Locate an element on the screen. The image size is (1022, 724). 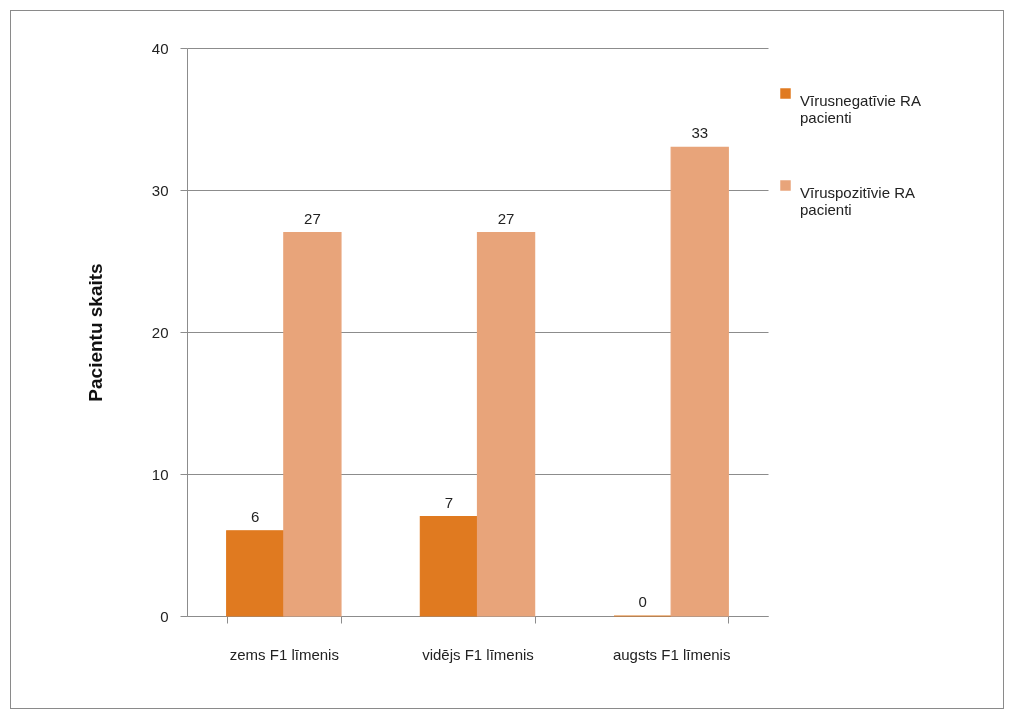
y-tick-label: 20 is located at coordinates (160, 332).